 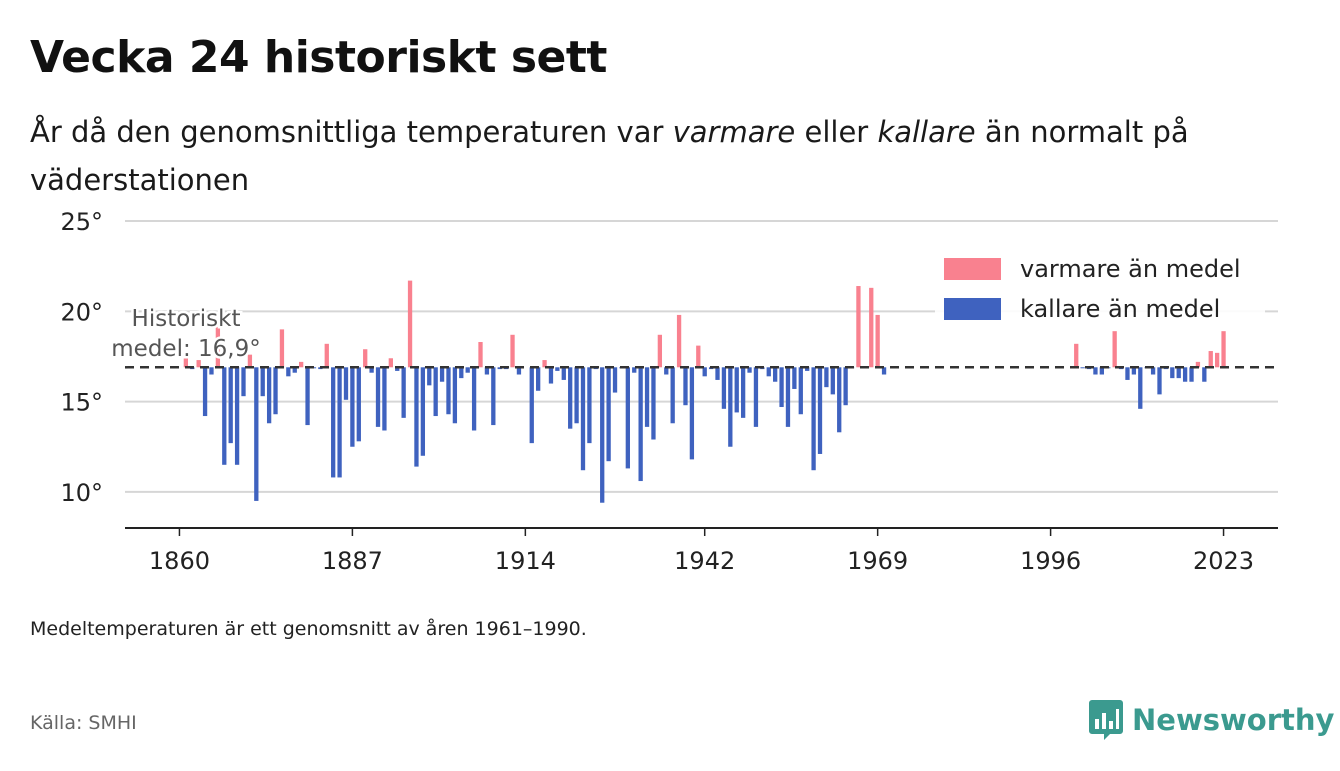 I want to click on legend-label: kallare än medel, so click(x=1120, y=309).